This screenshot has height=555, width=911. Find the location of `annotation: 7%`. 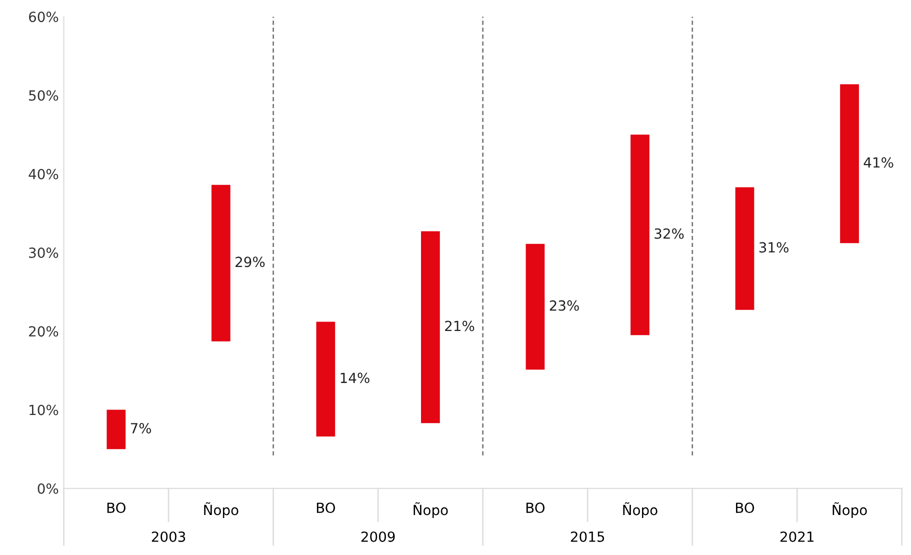

annotation: 7% is located at coordinates (141, 428).